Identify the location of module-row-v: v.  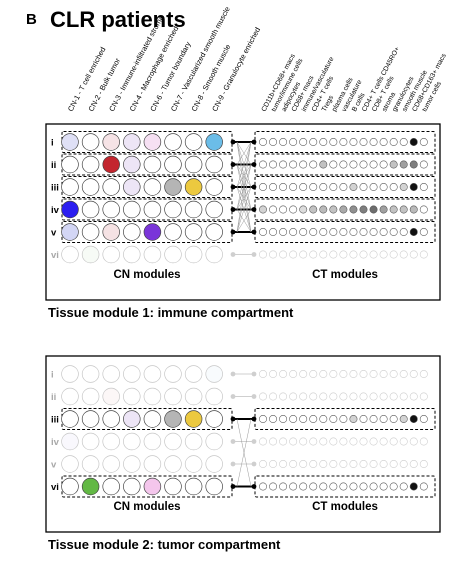
(243, 232).